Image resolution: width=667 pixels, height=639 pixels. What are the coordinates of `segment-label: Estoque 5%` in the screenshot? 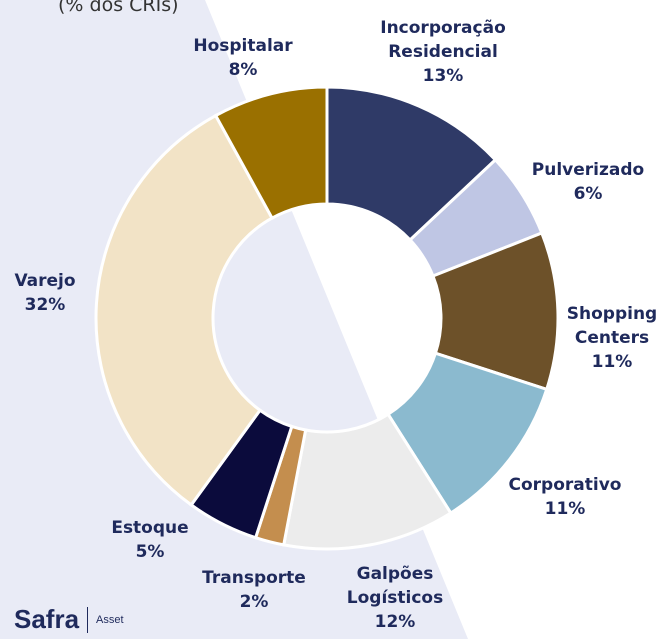 It's located at (150, 540).